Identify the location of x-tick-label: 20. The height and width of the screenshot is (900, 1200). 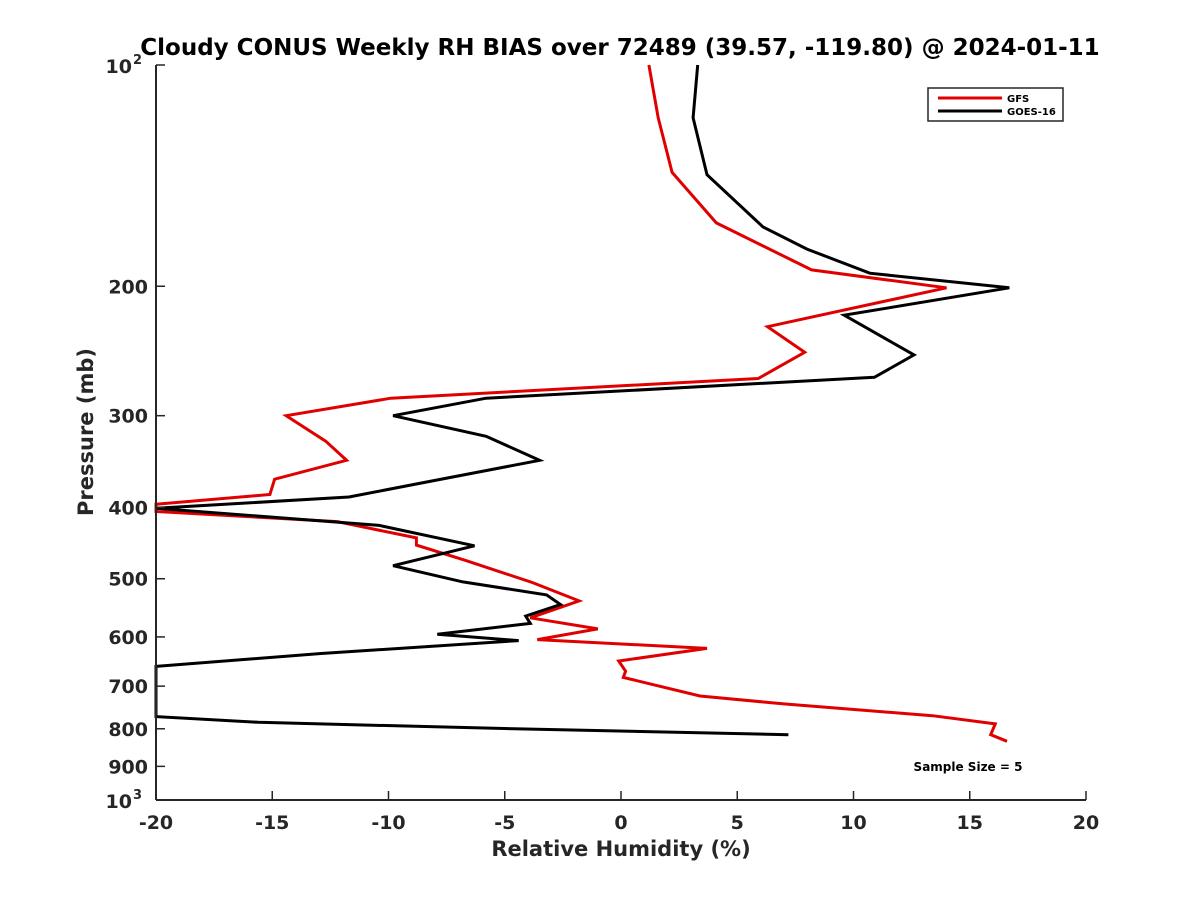
(1086, 823).